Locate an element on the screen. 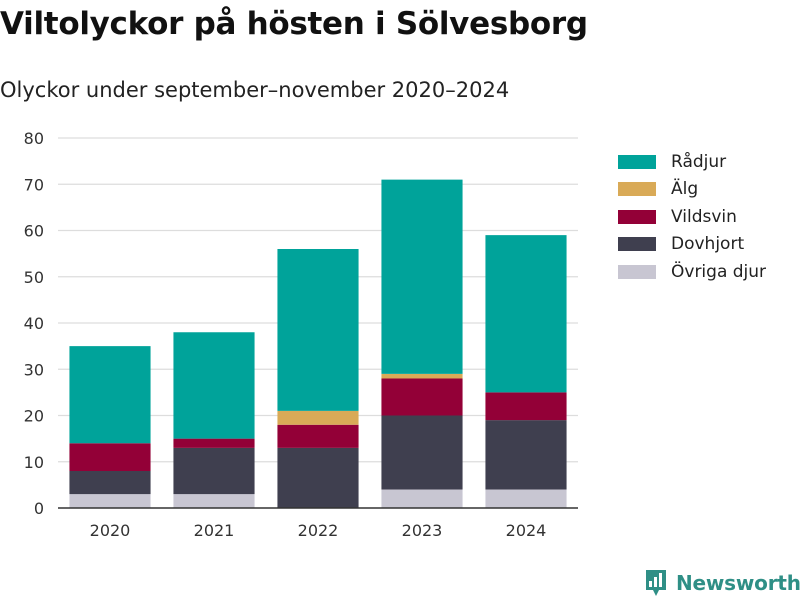  bar-2021-rådjur is located at coordinates (214, 385).